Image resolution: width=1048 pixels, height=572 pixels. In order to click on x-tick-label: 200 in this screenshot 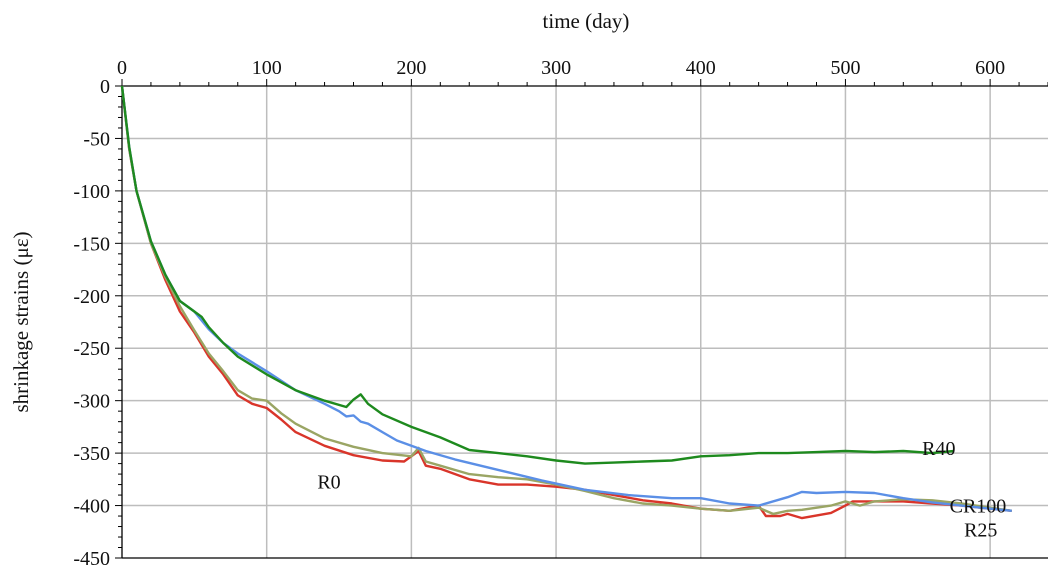, I will do `click(411, 68)`.